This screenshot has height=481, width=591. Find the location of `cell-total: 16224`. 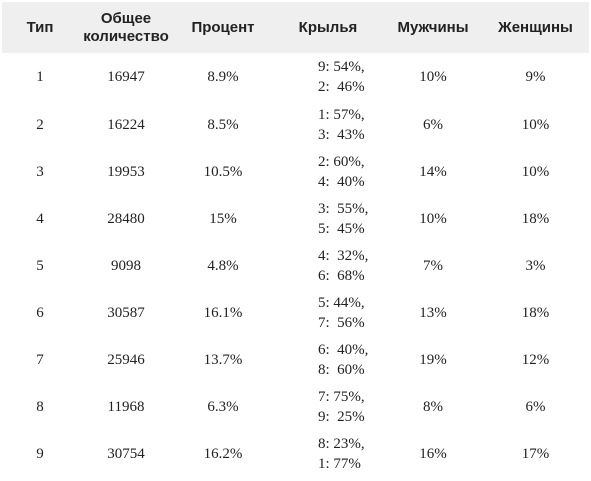

cell-total: 16224 is located at coordinates (126, 124).